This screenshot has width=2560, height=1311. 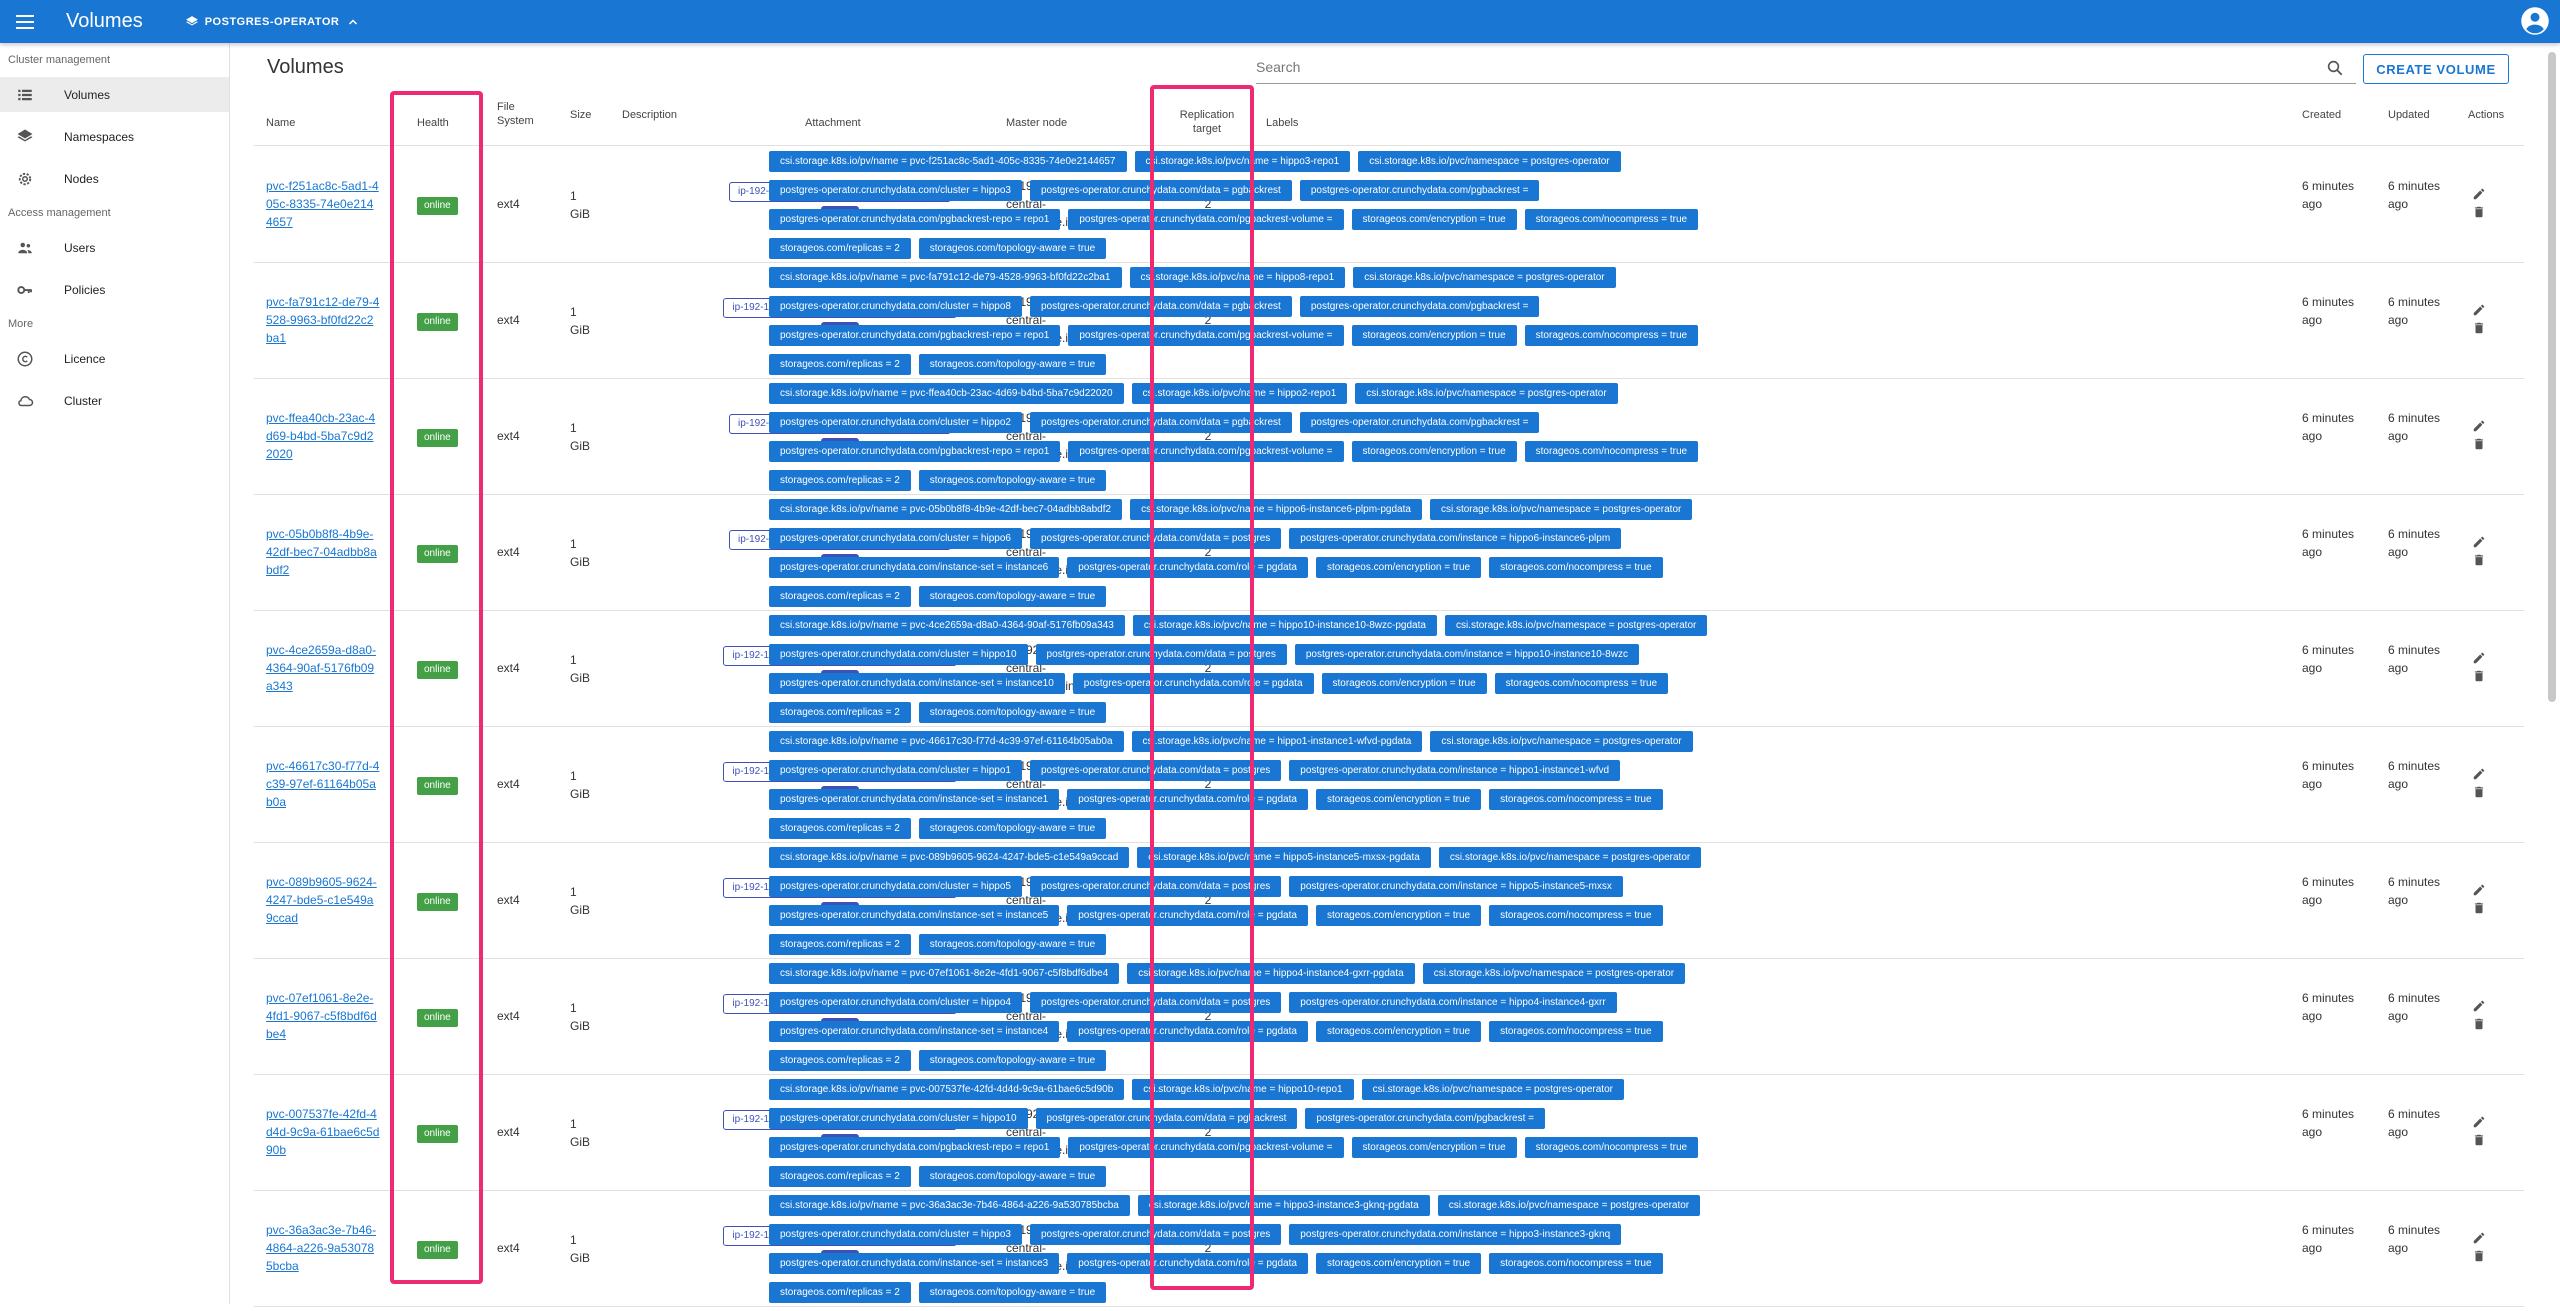 I want to click on namespace-selector: POSTGRES-OPERATOR, so click(x=275, y=22).